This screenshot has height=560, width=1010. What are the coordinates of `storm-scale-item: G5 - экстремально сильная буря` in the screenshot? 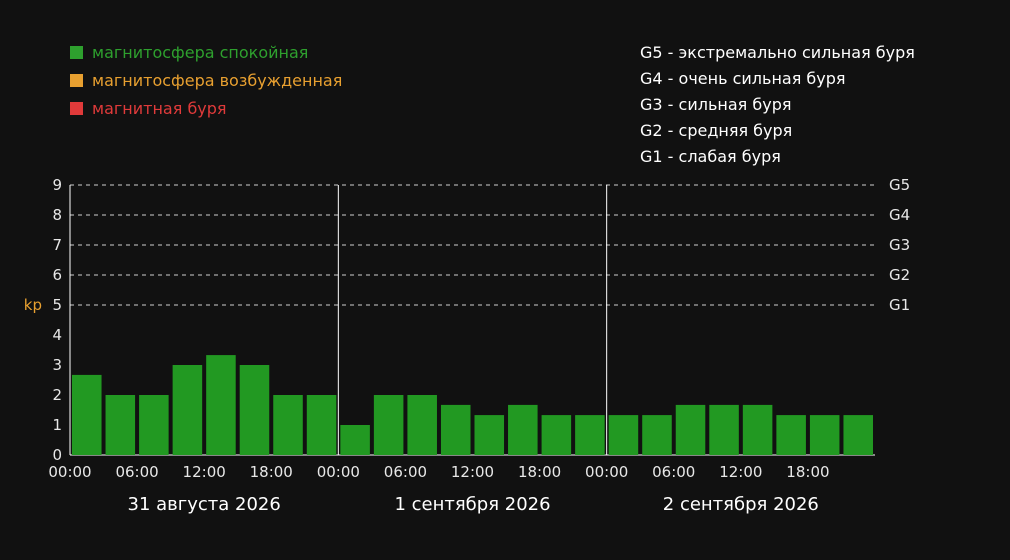 It's located at (777, 52).